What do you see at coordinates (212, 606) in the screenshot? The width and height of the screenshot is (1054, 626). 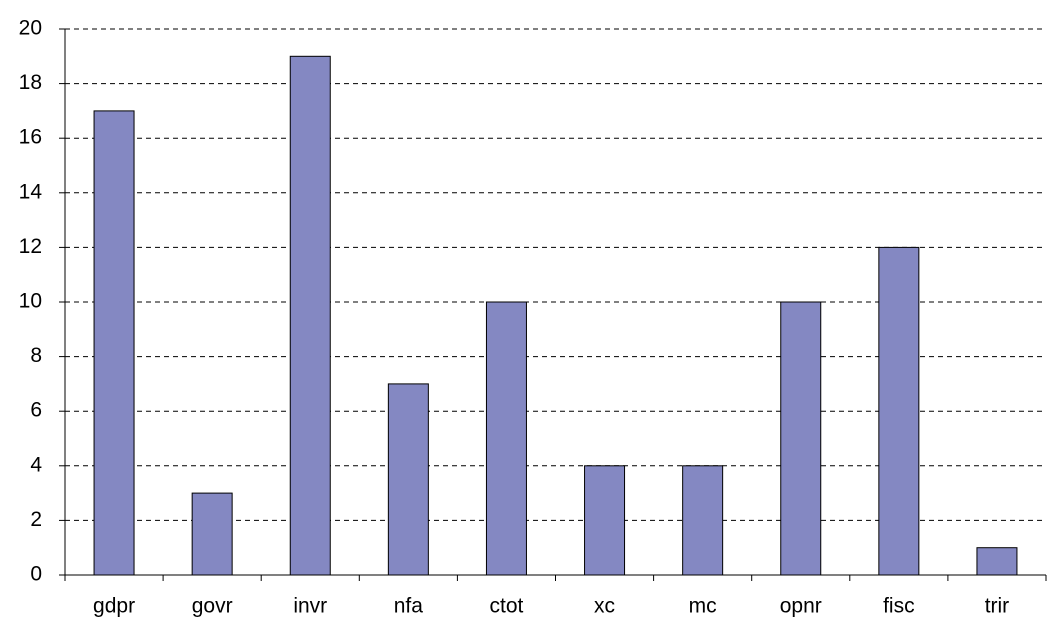 I see `x-tick-label: govr` at bounding box center [212, 606].